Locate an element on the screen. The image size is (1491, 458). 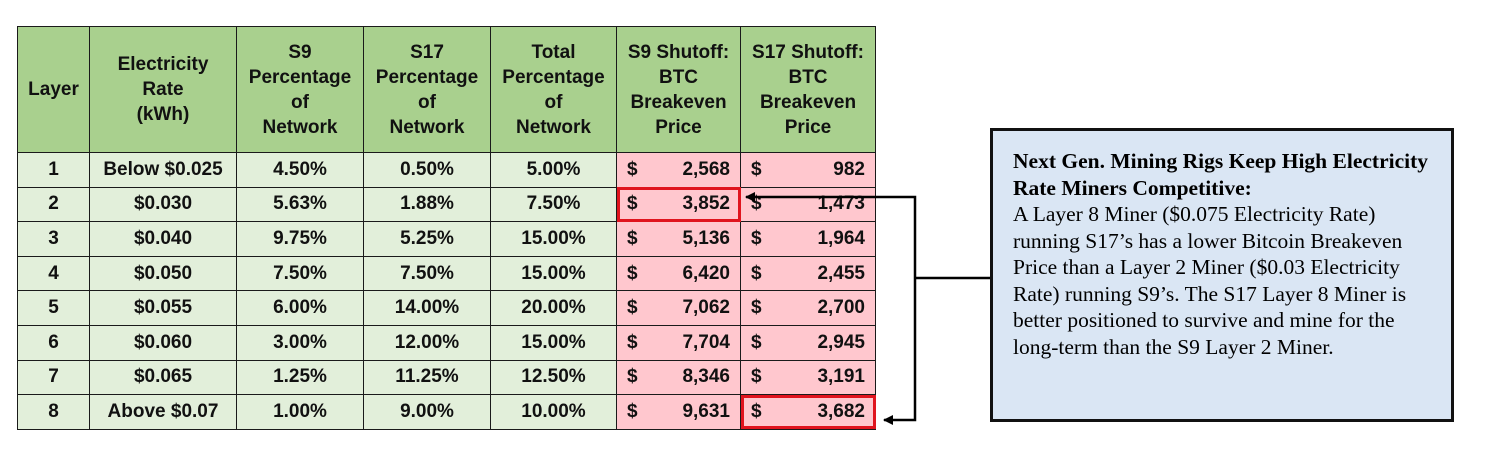
price-value: 7,062 is located at coordinates (706, 308).